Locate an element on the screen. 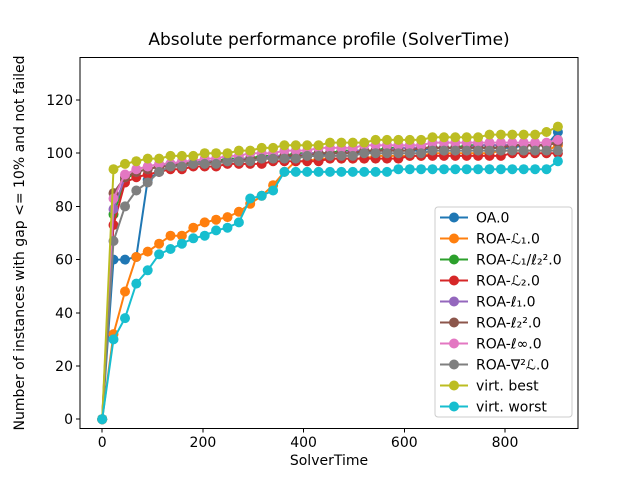  legend-label-6: ROA-ℓ∞.0 is located at coordinates (509, 345).